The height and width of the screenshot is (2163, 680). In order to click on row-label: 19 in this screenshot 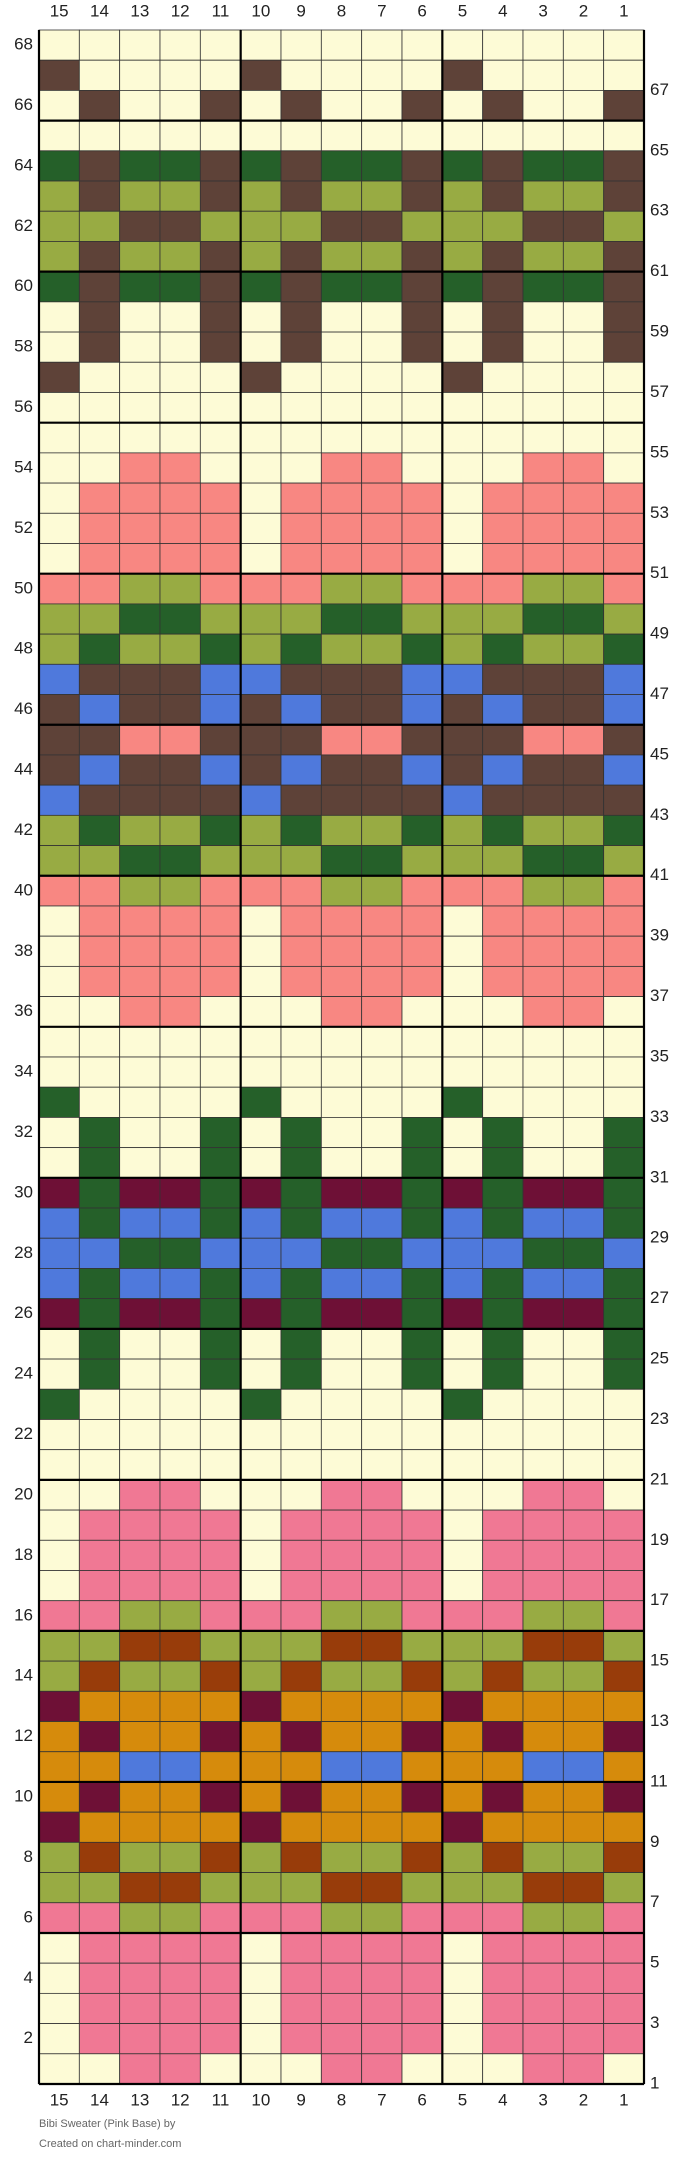, I will do `click(659, 1539)`.